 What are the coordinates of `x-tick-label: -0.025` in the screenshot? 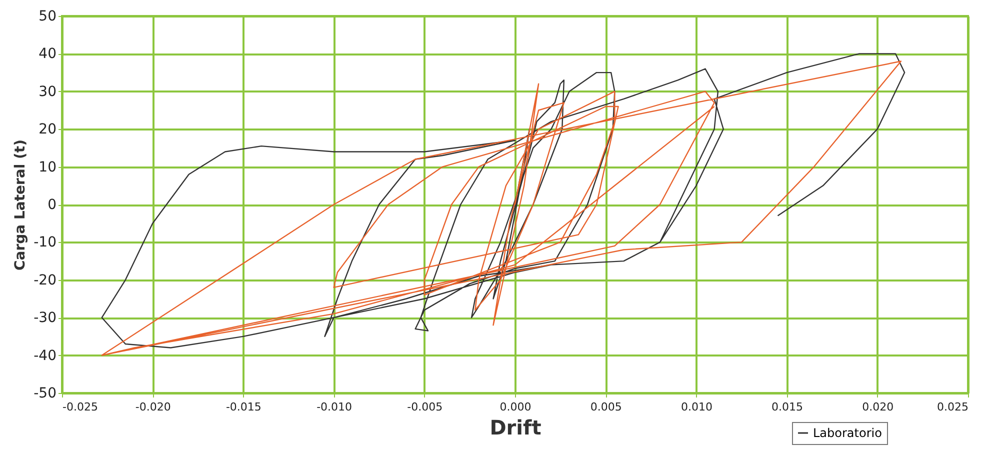 It's located at (80, 407).